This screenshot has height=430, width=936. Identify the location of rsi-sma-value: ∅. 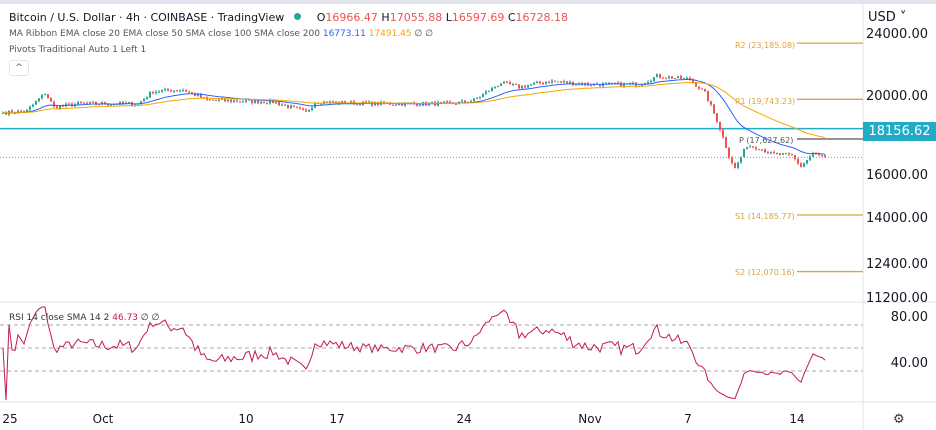
(144, 318).